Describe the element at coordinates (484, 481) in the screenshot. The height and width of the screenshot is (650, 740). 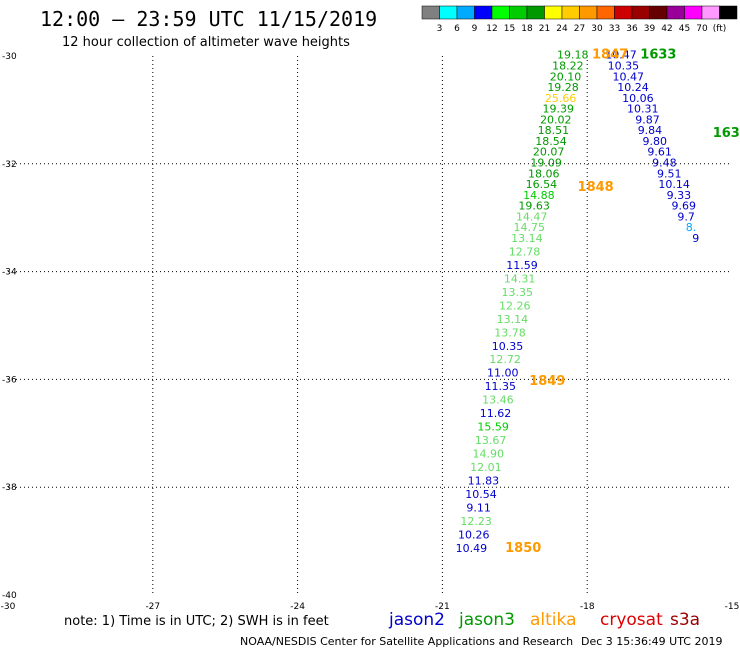
I see `wave-height-label: 11.83` at that location.